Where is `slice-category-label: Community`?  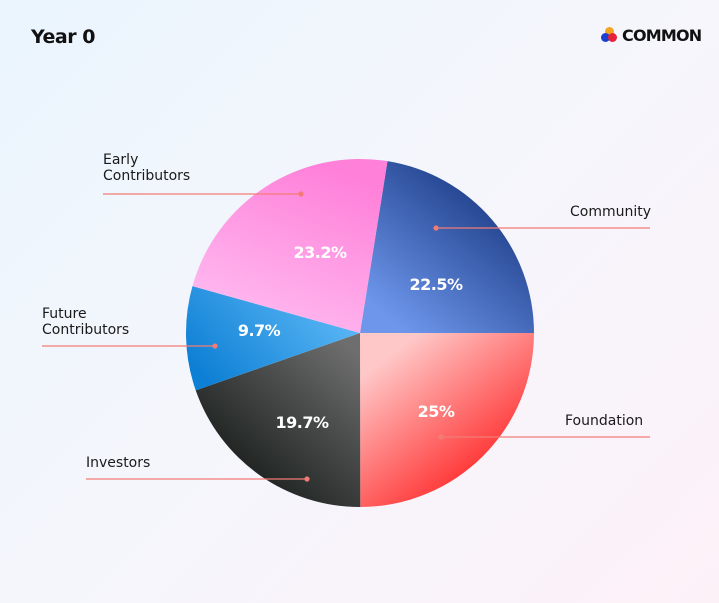 slice-category-label: Community is located at coordinates (610, 212).